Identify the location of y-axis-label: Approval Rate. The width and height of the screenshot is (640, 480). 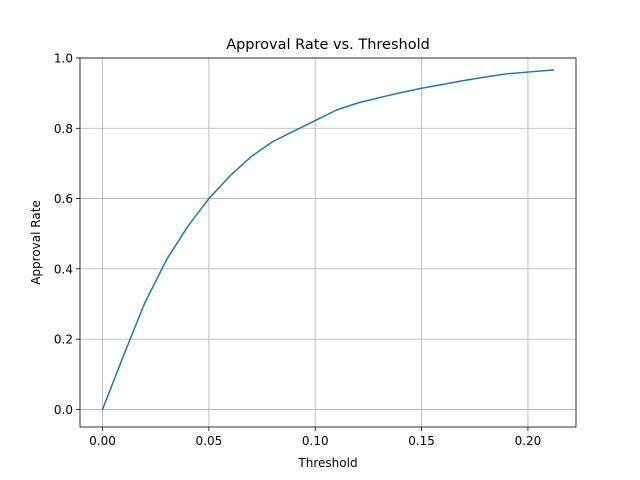
(36, 242).